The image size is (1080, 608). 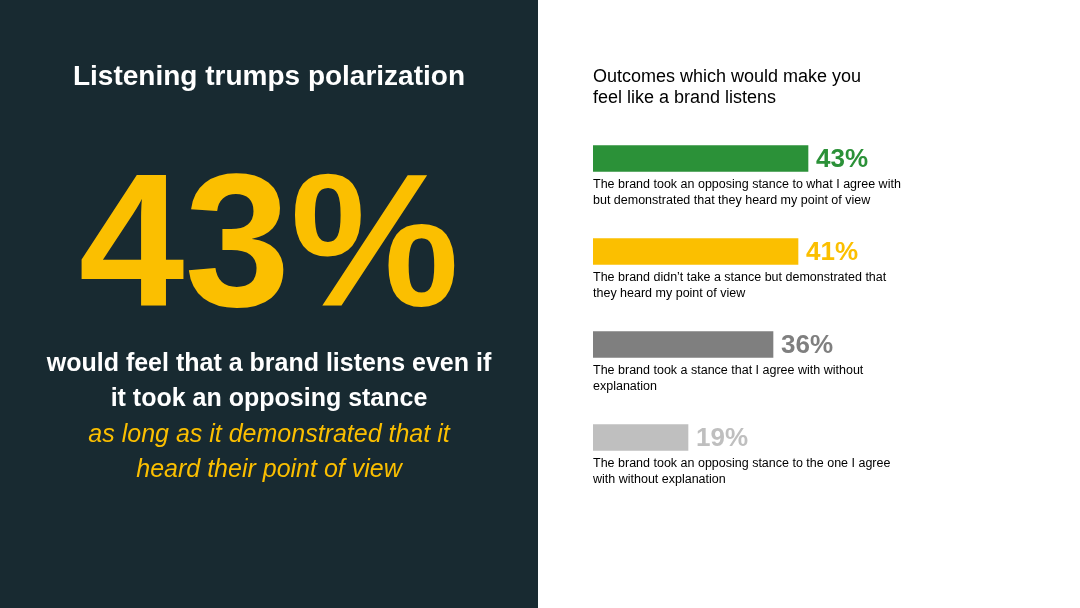 I want to click on y-tick-label: The brand took a stance that I agree with without explanation, so click(x=728, y=378).